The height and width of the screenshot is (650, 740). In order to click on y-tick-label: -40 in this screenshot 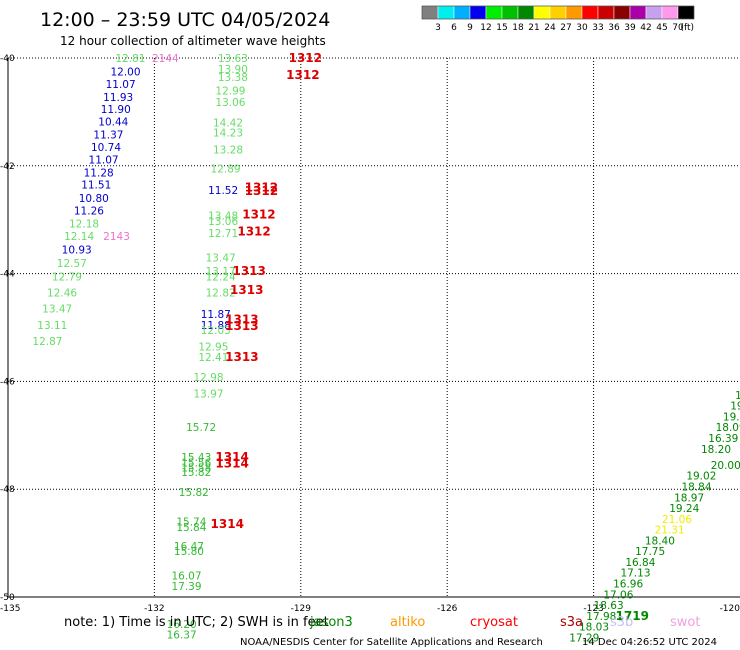, I will do `click(7, 59)`.